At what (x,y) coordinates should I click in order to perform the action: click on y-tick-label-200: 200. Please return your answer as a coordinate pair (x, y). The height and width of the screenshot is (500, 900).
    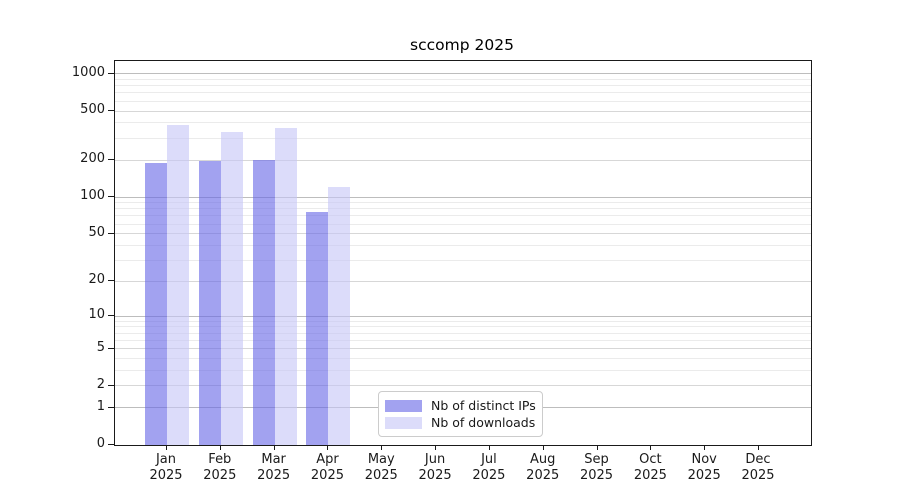
    Looking at the image, I should click on (92, 159).